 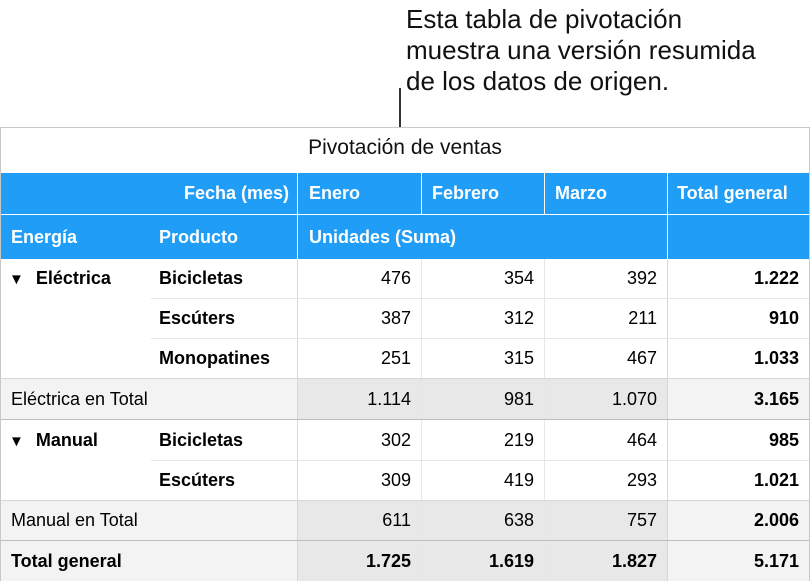 What do you see at coordinates (395, 358) in the screenshot?
I see `cell-value: 251` at bounding box center [395, 358].